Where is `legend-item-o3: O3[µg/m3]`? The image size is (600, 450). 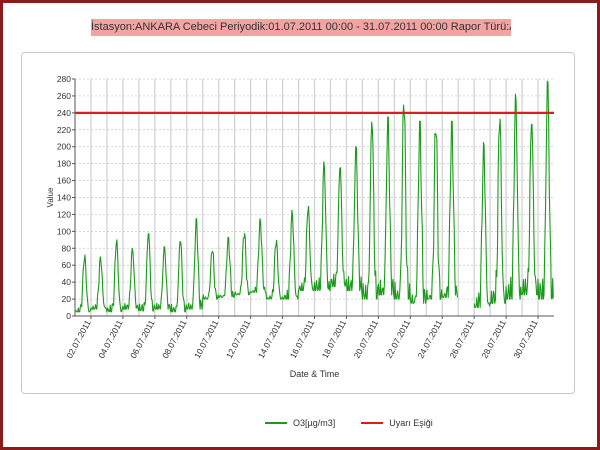 legend-item-o3: O3[µg/m3] is located at coordinates (300, 423).